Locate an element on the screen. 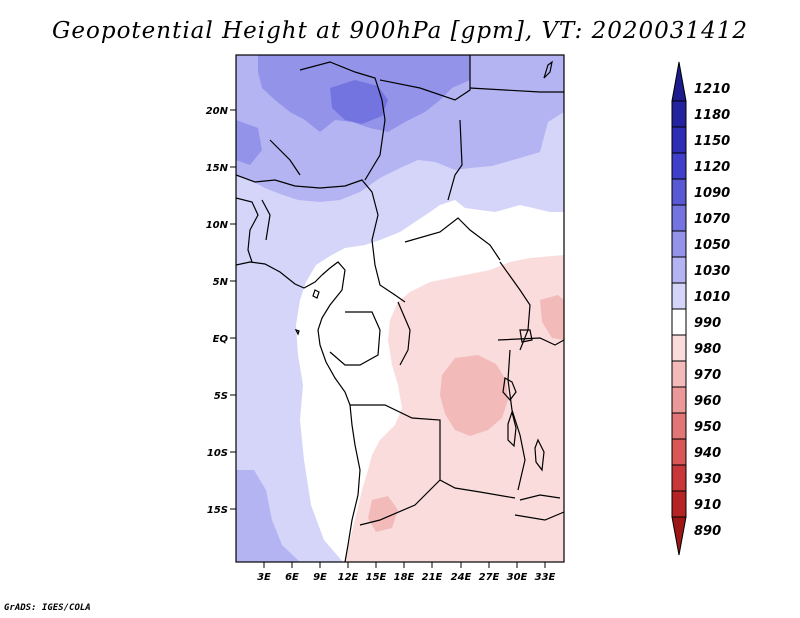 This screenshot has width=800, height=618. lat-label: 20N is located at coordinates (217, 111).